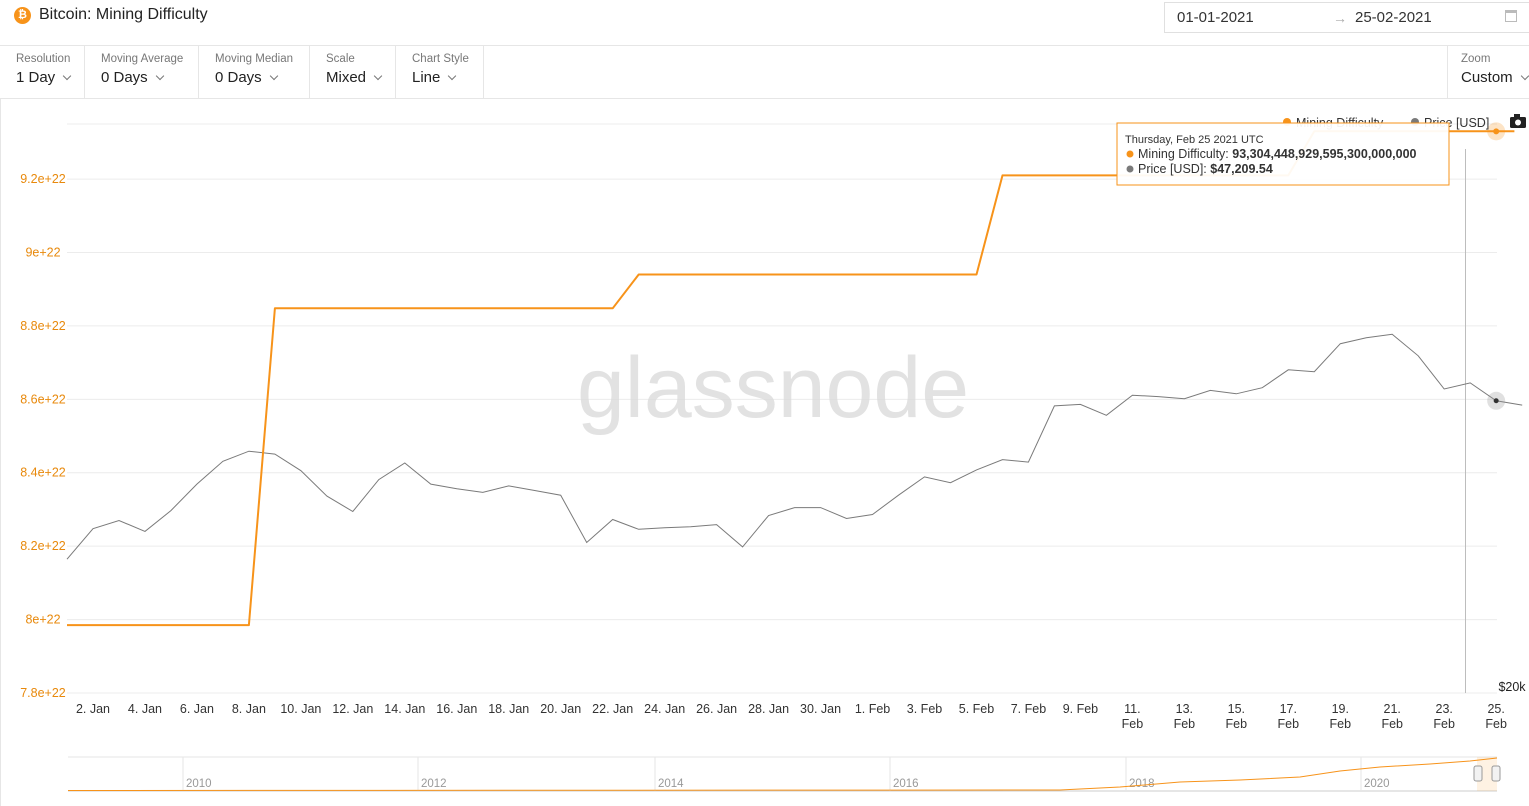 This screenshot has height=806, width=1529. I want to click on x-axis-tick-label: 30. Jan, so click(820, 709).